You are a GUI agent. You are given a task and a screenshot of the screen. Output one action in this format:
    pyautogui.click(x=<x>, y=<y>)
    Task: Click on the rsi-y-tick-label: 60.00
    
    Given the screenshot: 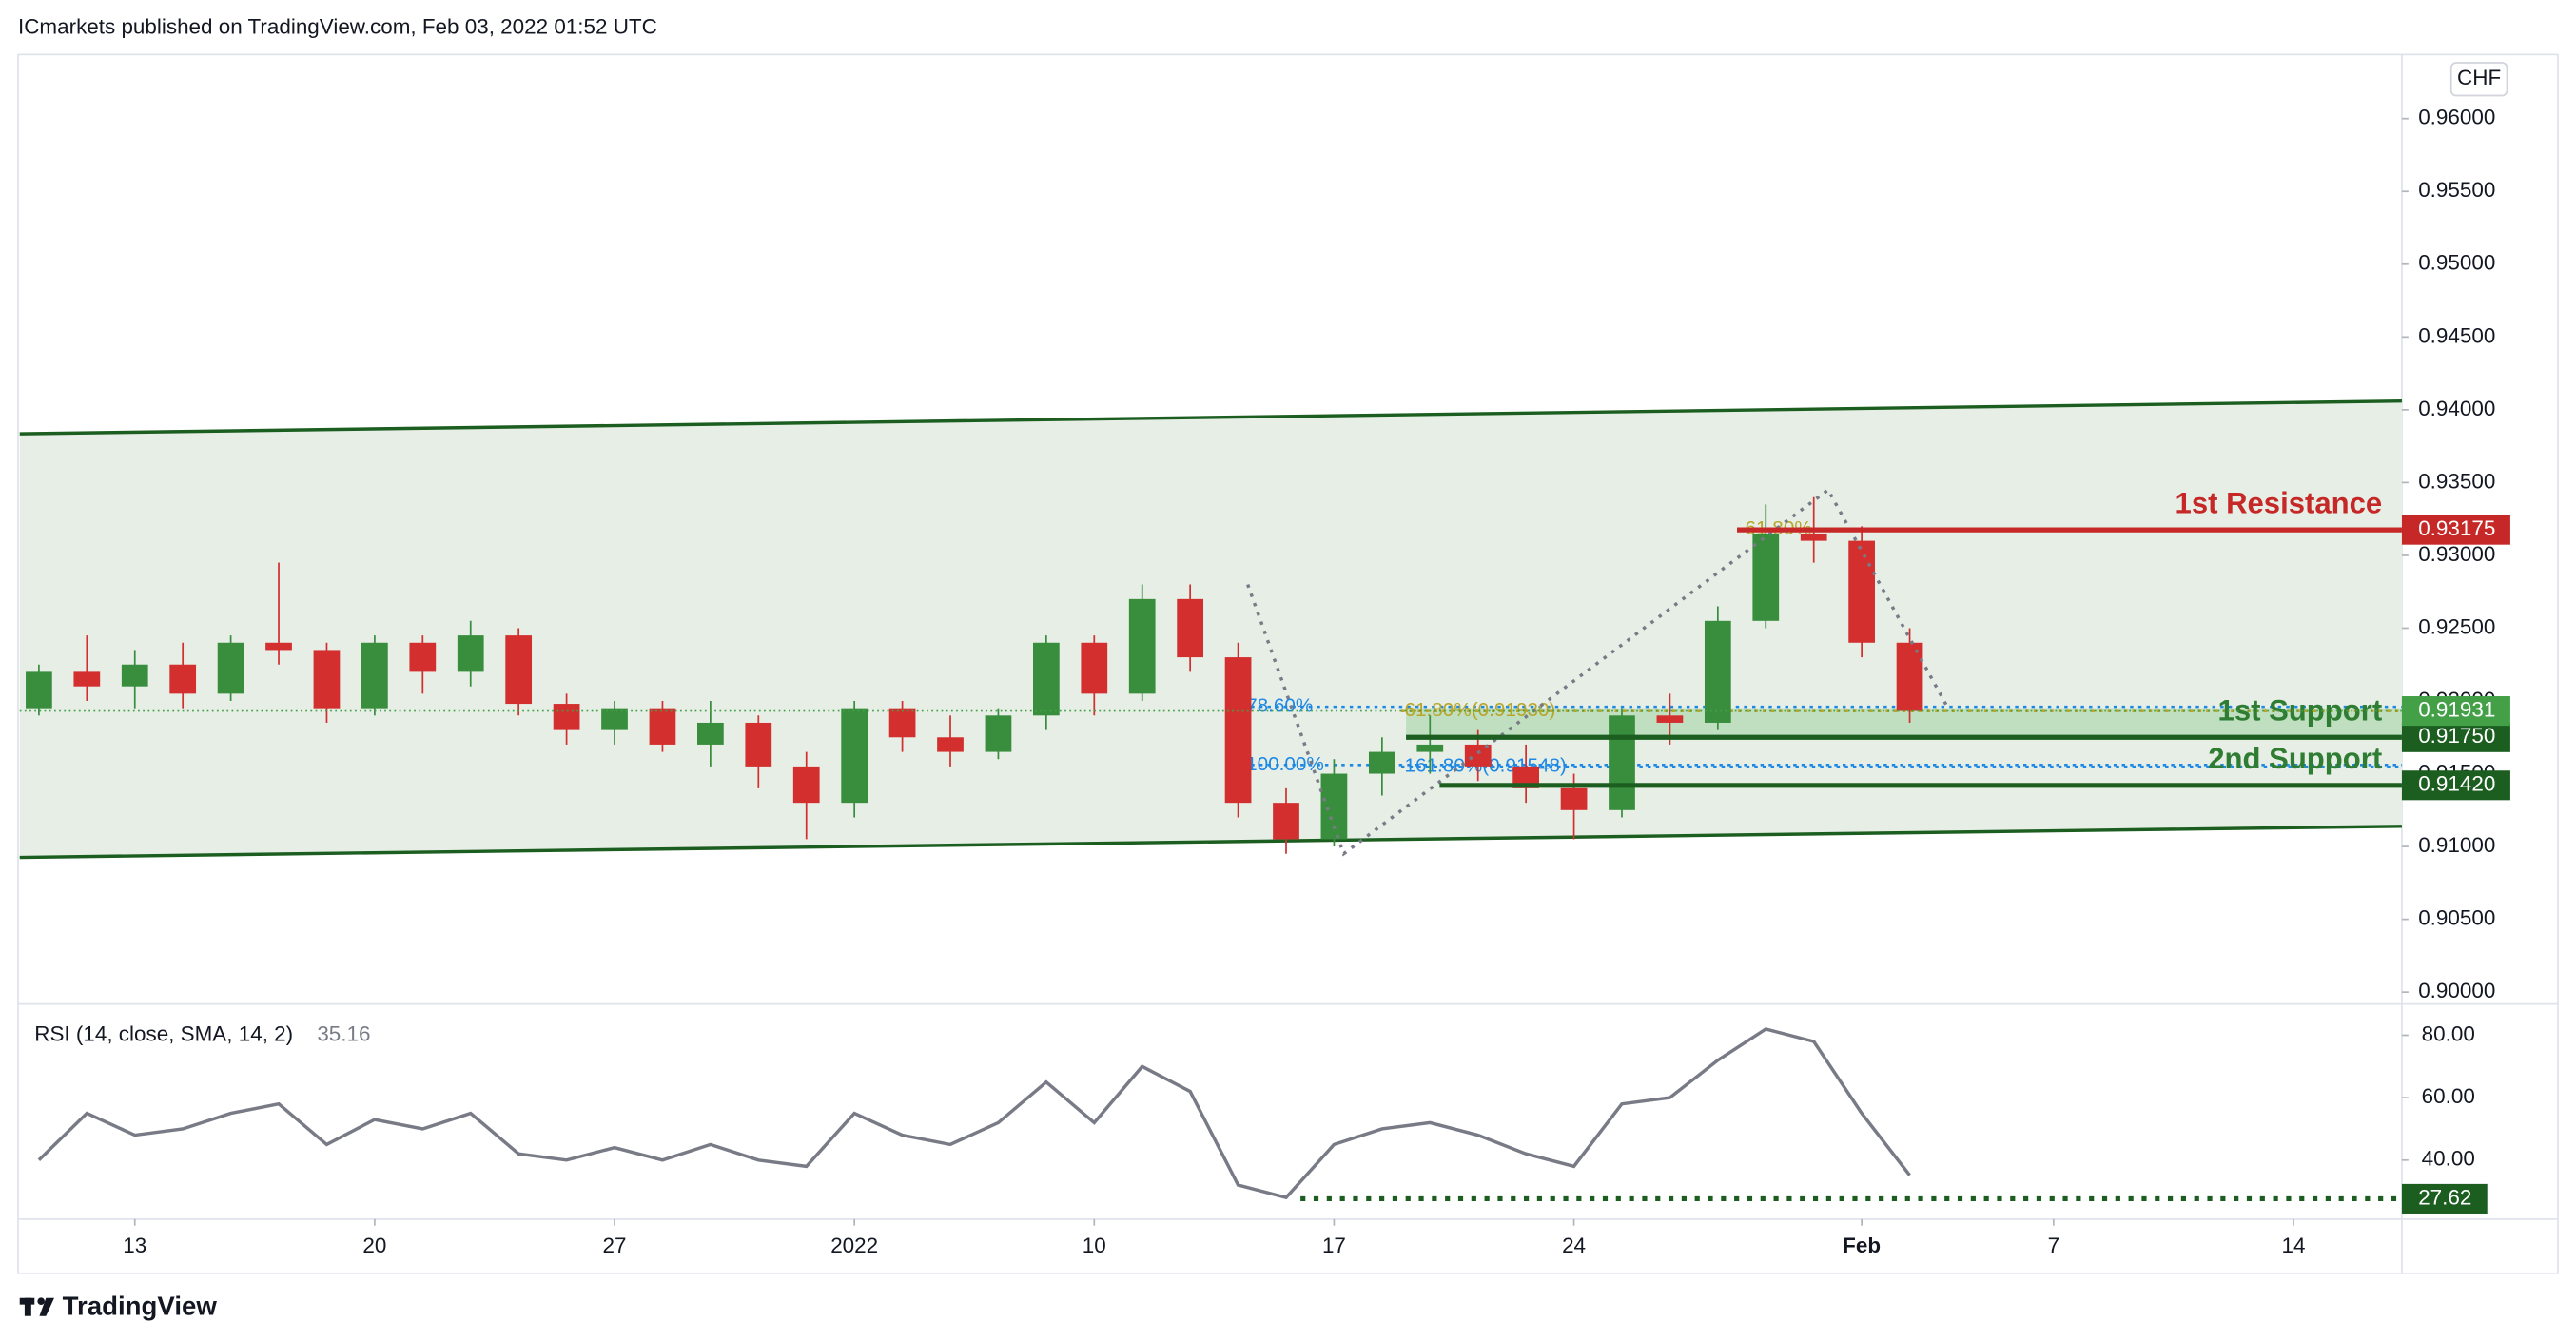 What is the action you would take?
    pyautogui.click(x=2449, y=1096)
    